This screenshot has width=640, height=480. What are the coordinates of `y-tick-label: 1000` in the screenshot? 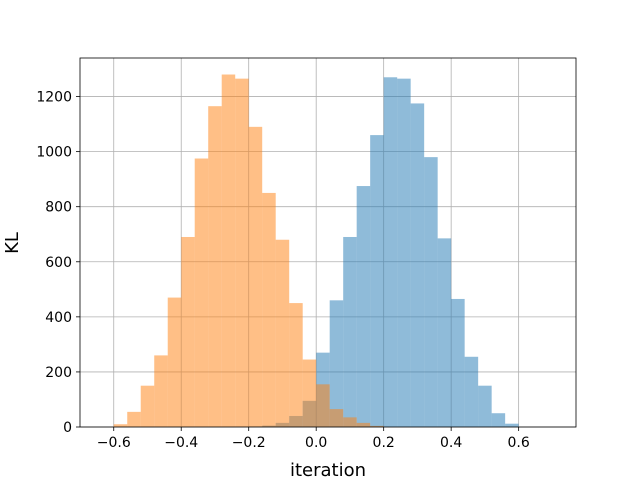 It's located at (54, 153).